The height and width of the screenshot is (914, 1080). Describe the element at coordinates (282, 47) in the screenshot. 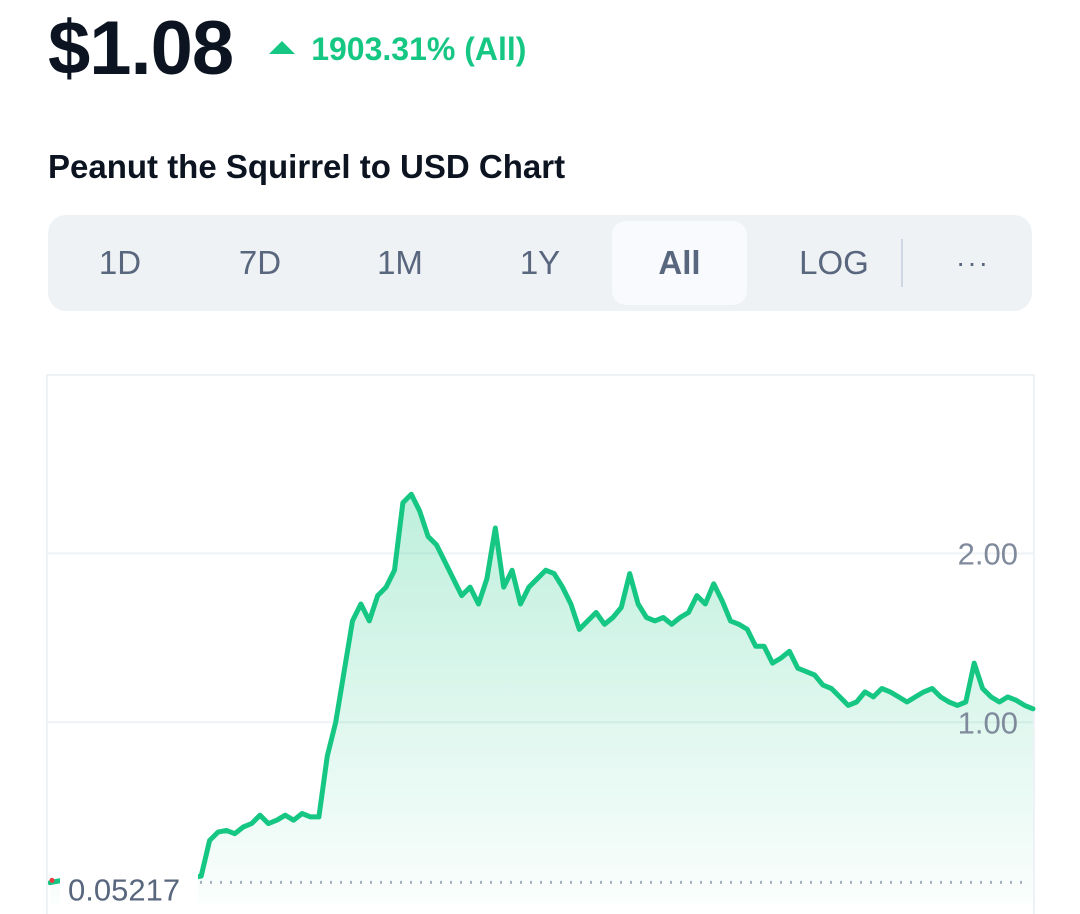

I see `triangle-up-icon` at that location.